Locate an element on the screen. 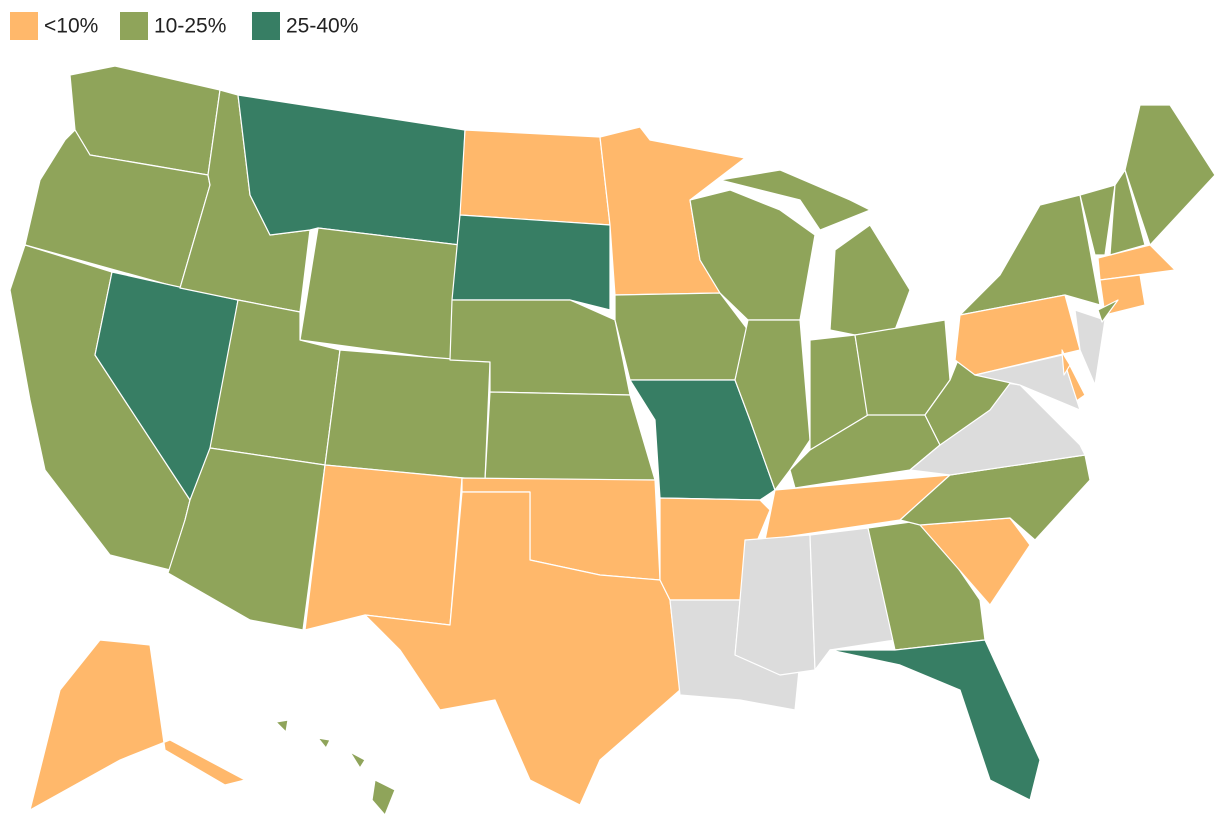 This screenshot has height=830, width=1220. legend-label: 10-25% is located at coordinates (190, 26).